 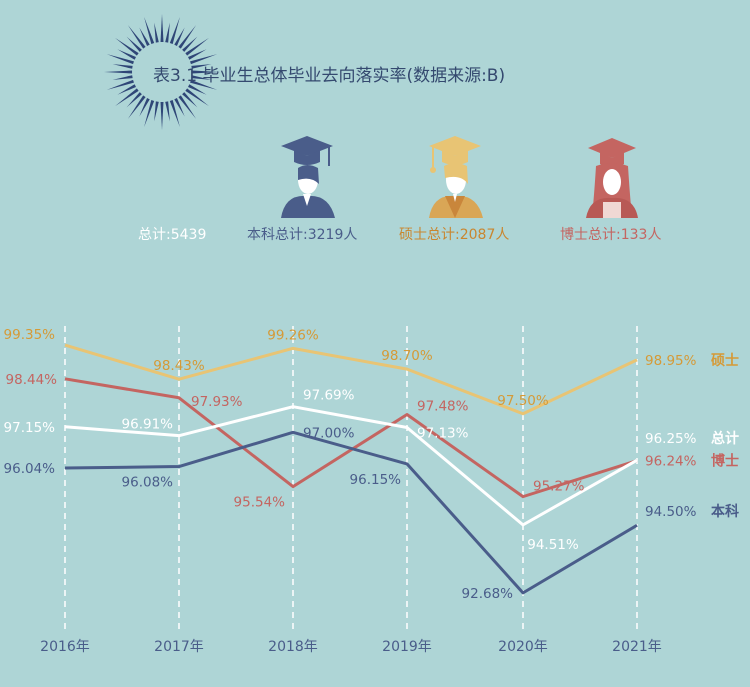 I want to click on graduate-doctor-icon, so click(x=612, y=178).